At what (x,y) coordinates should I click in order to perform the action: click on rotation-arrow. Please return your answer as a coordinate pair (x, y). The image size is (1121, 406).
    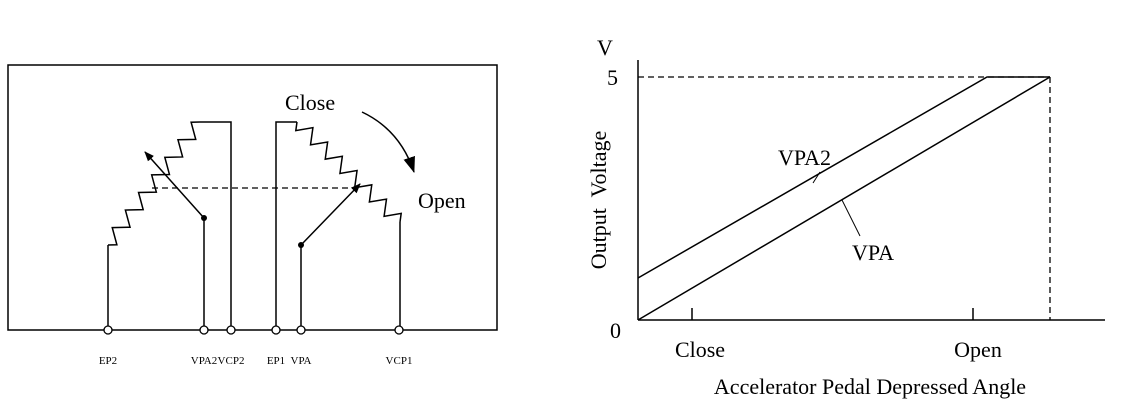
    Looking at the image, I should click on (388, 142).